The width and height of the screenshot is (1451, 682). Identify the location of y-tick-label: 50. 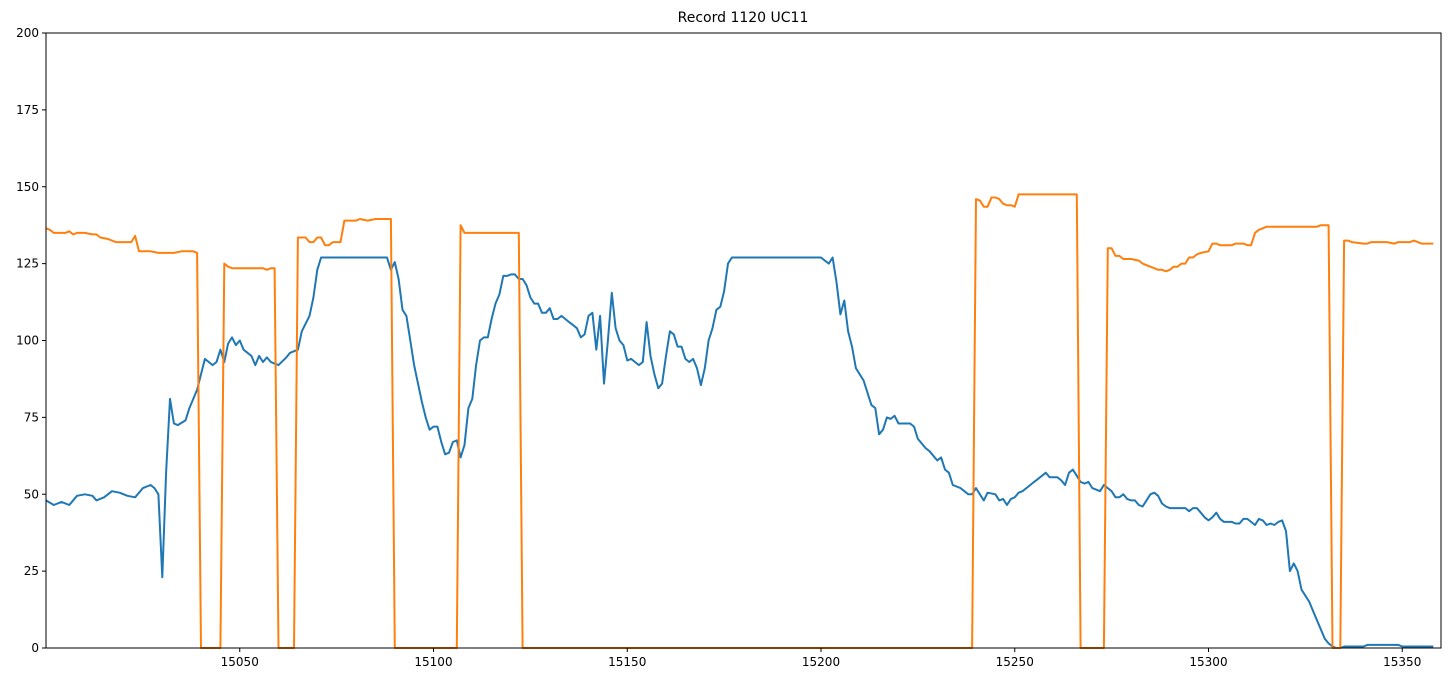
(31, 494).